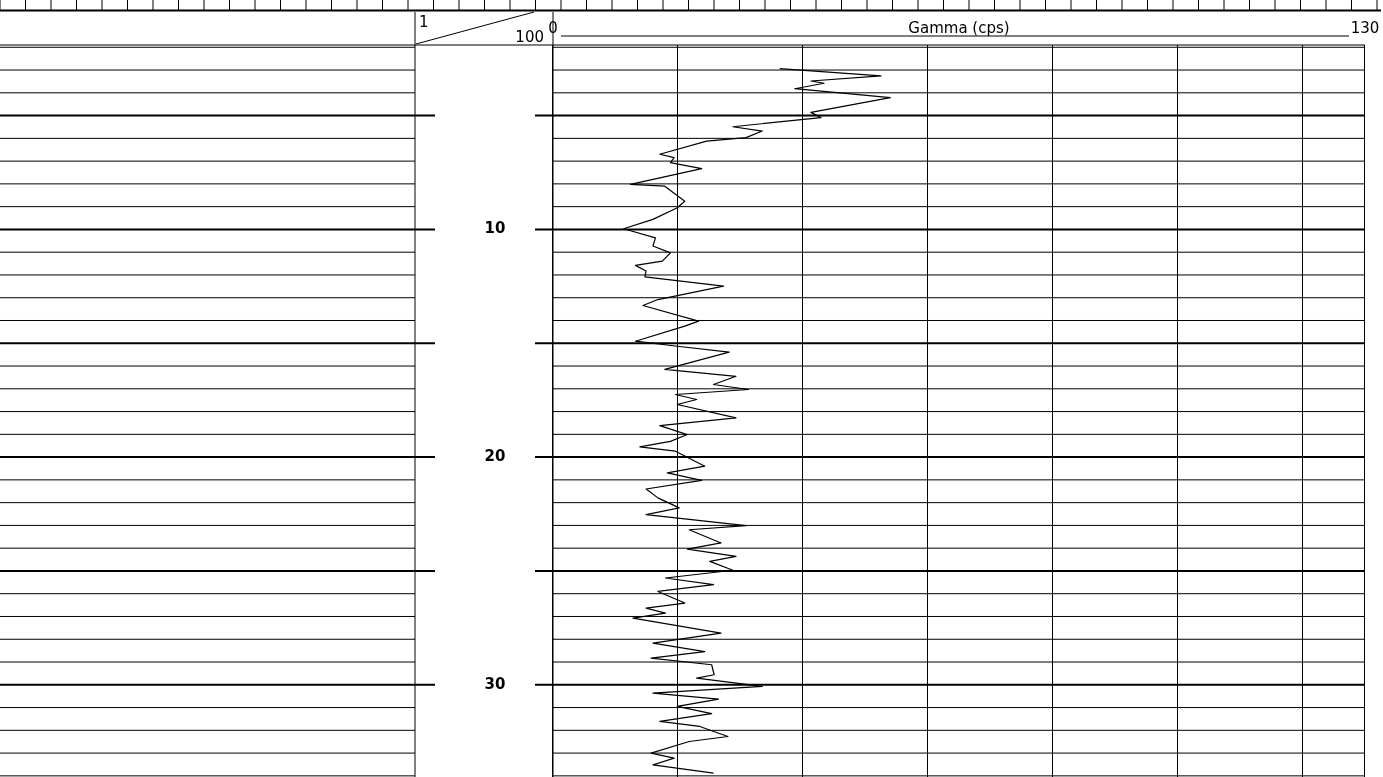 This screenshot has width=1383, height=777. What do you see at coordinates (495, 228) in the screenshot?
I see `y-tick-label: 10` at bounding box center [495, 228].